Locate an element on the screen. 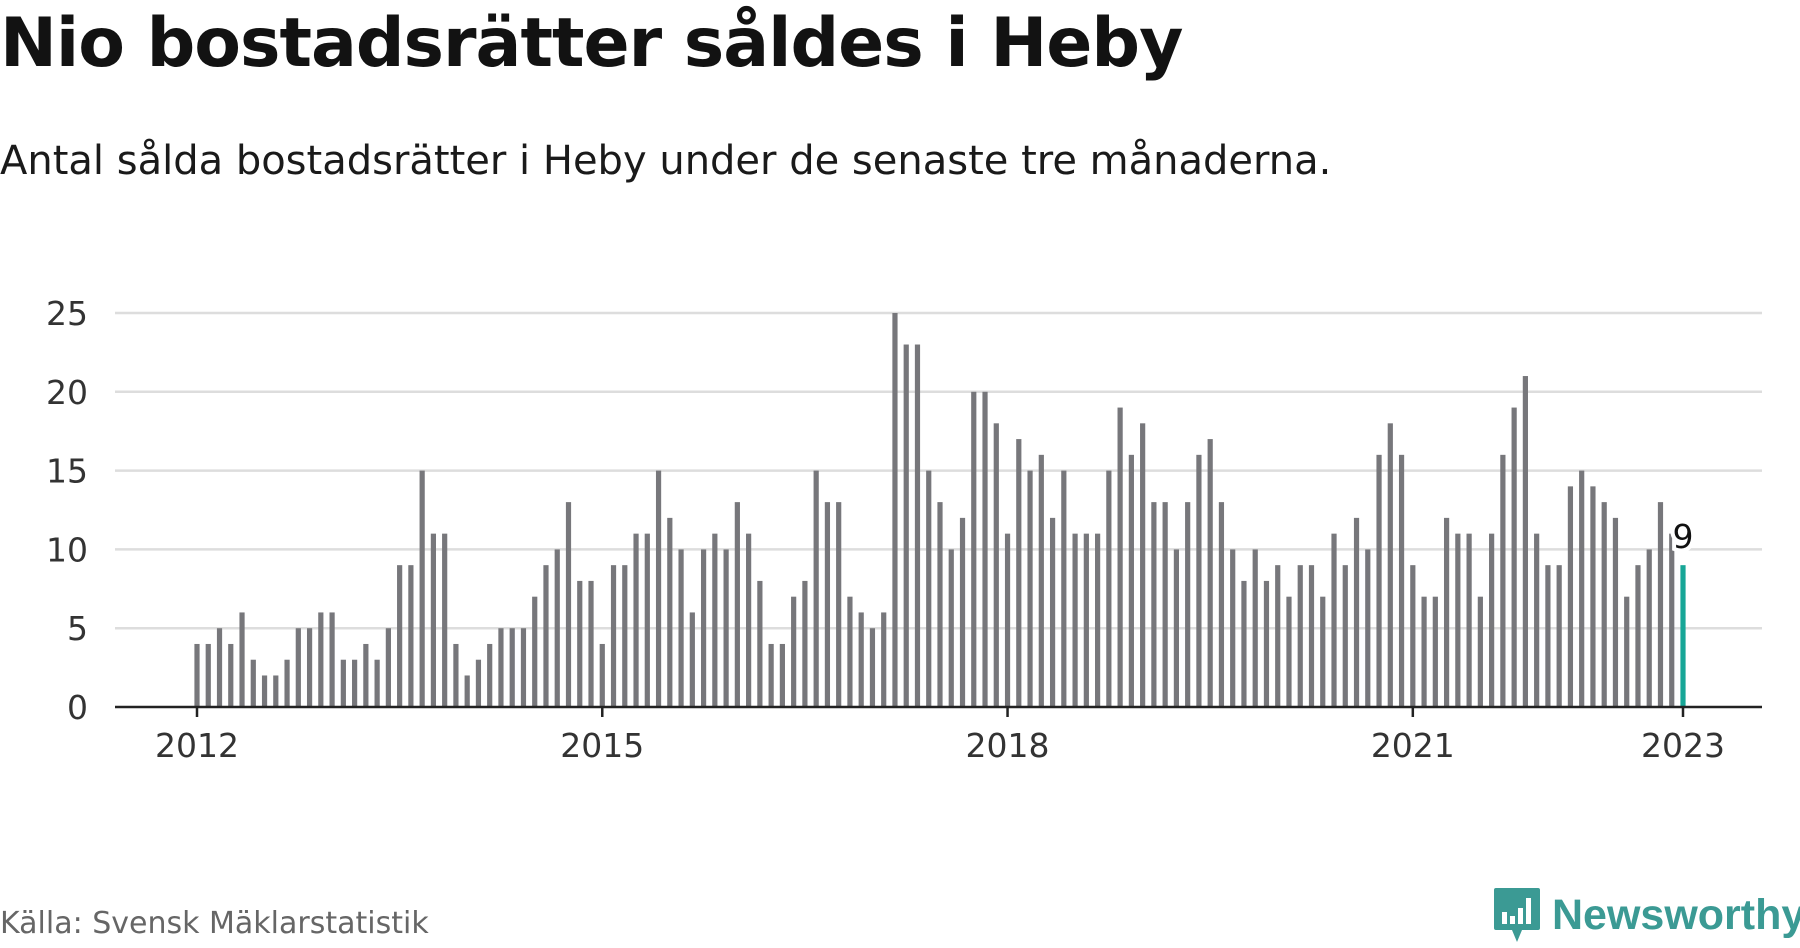 The width and height of the screenshot is (1800, 948). x-tick-label: 2021 is located at coordinates (1413, 745).